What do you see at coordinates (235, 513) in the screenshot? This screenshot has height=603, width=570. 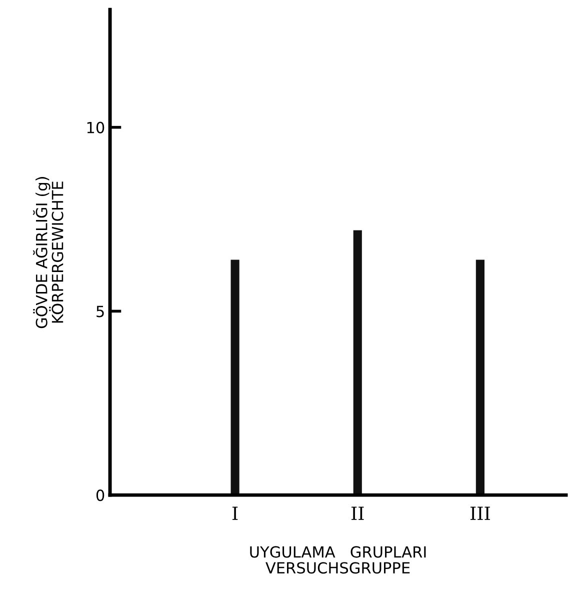 I see `x-tick-label: I` at bounding box center [235, 513].